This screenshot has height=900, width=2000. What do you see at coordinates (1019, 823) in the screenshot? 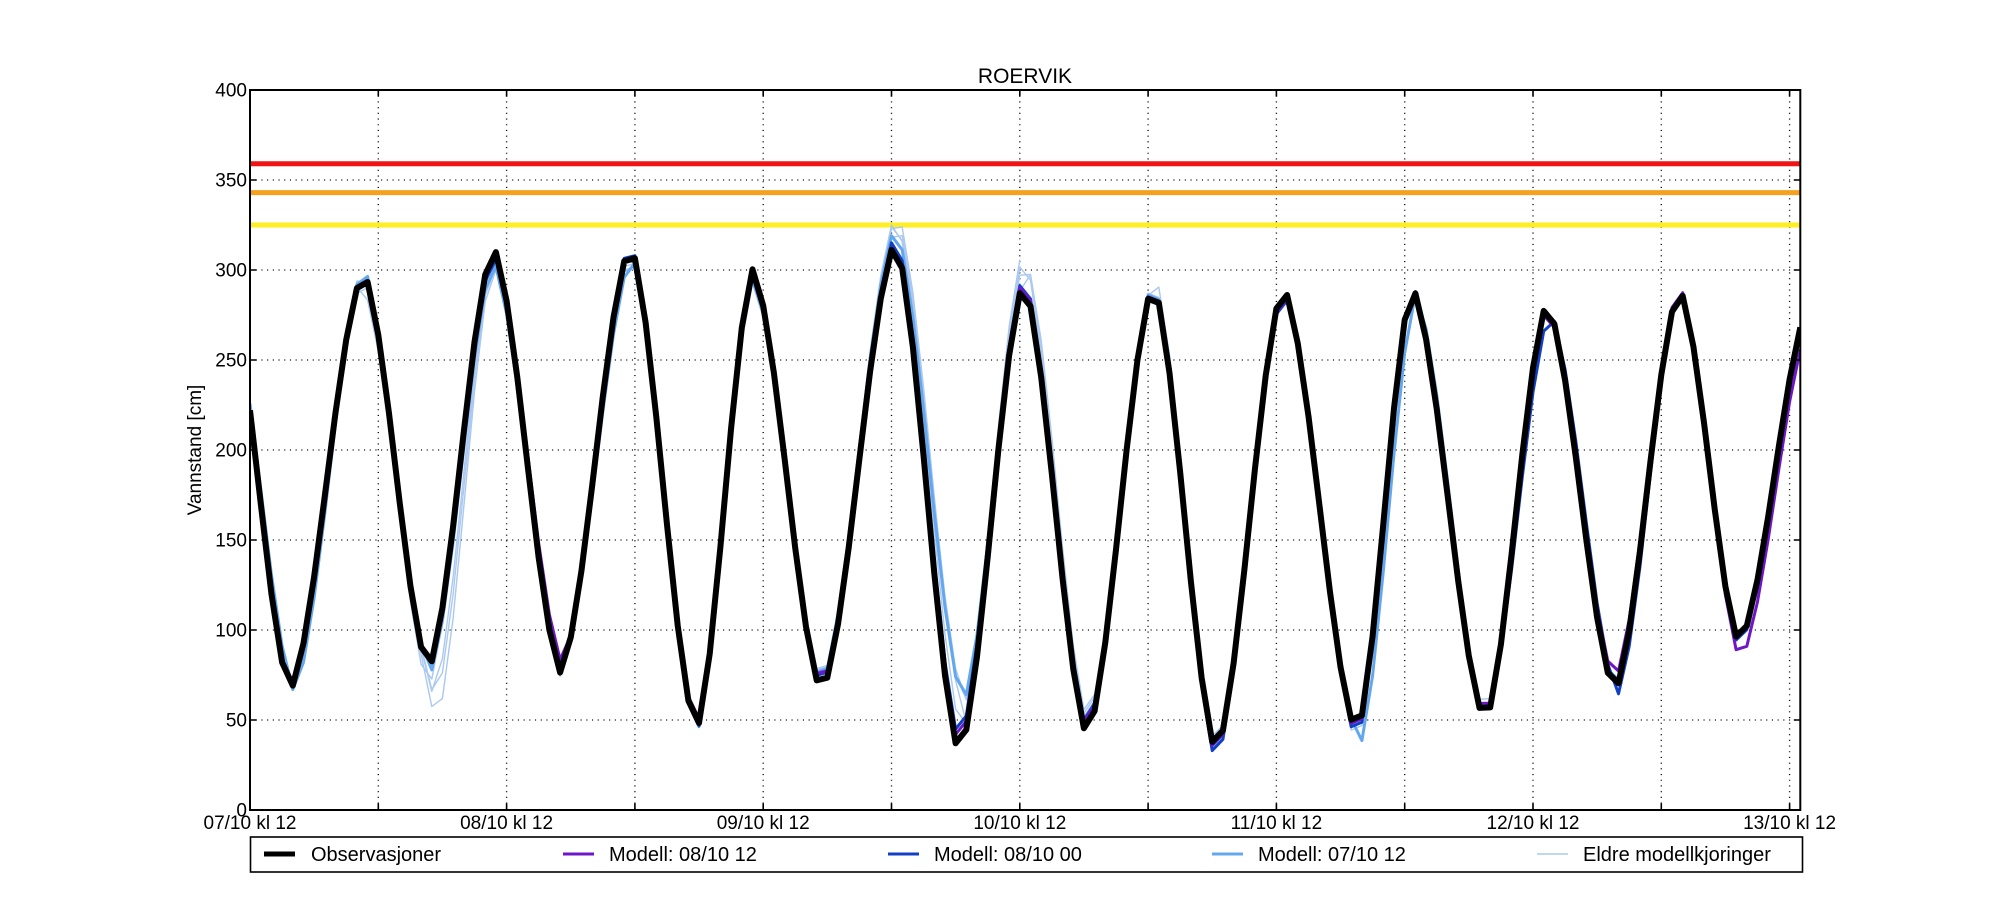
I see `svg-text: 10/10 kl 12` at bounding box center [1019, 823].